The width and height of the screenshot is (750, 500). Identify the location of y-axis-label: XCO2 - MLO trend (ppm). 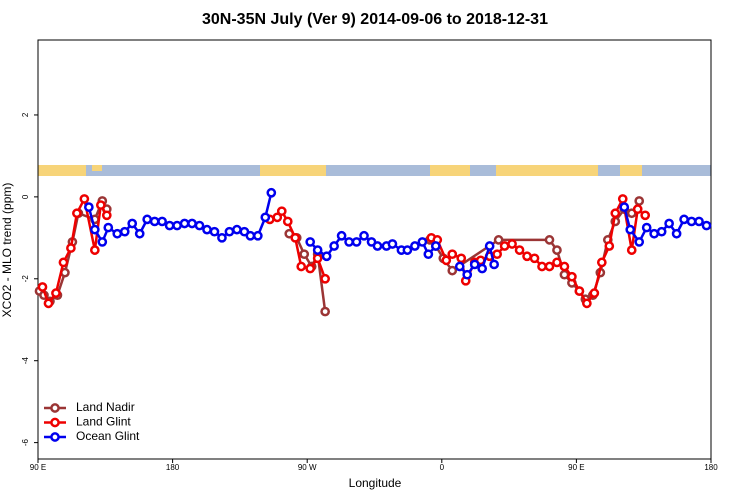
(7, 250).